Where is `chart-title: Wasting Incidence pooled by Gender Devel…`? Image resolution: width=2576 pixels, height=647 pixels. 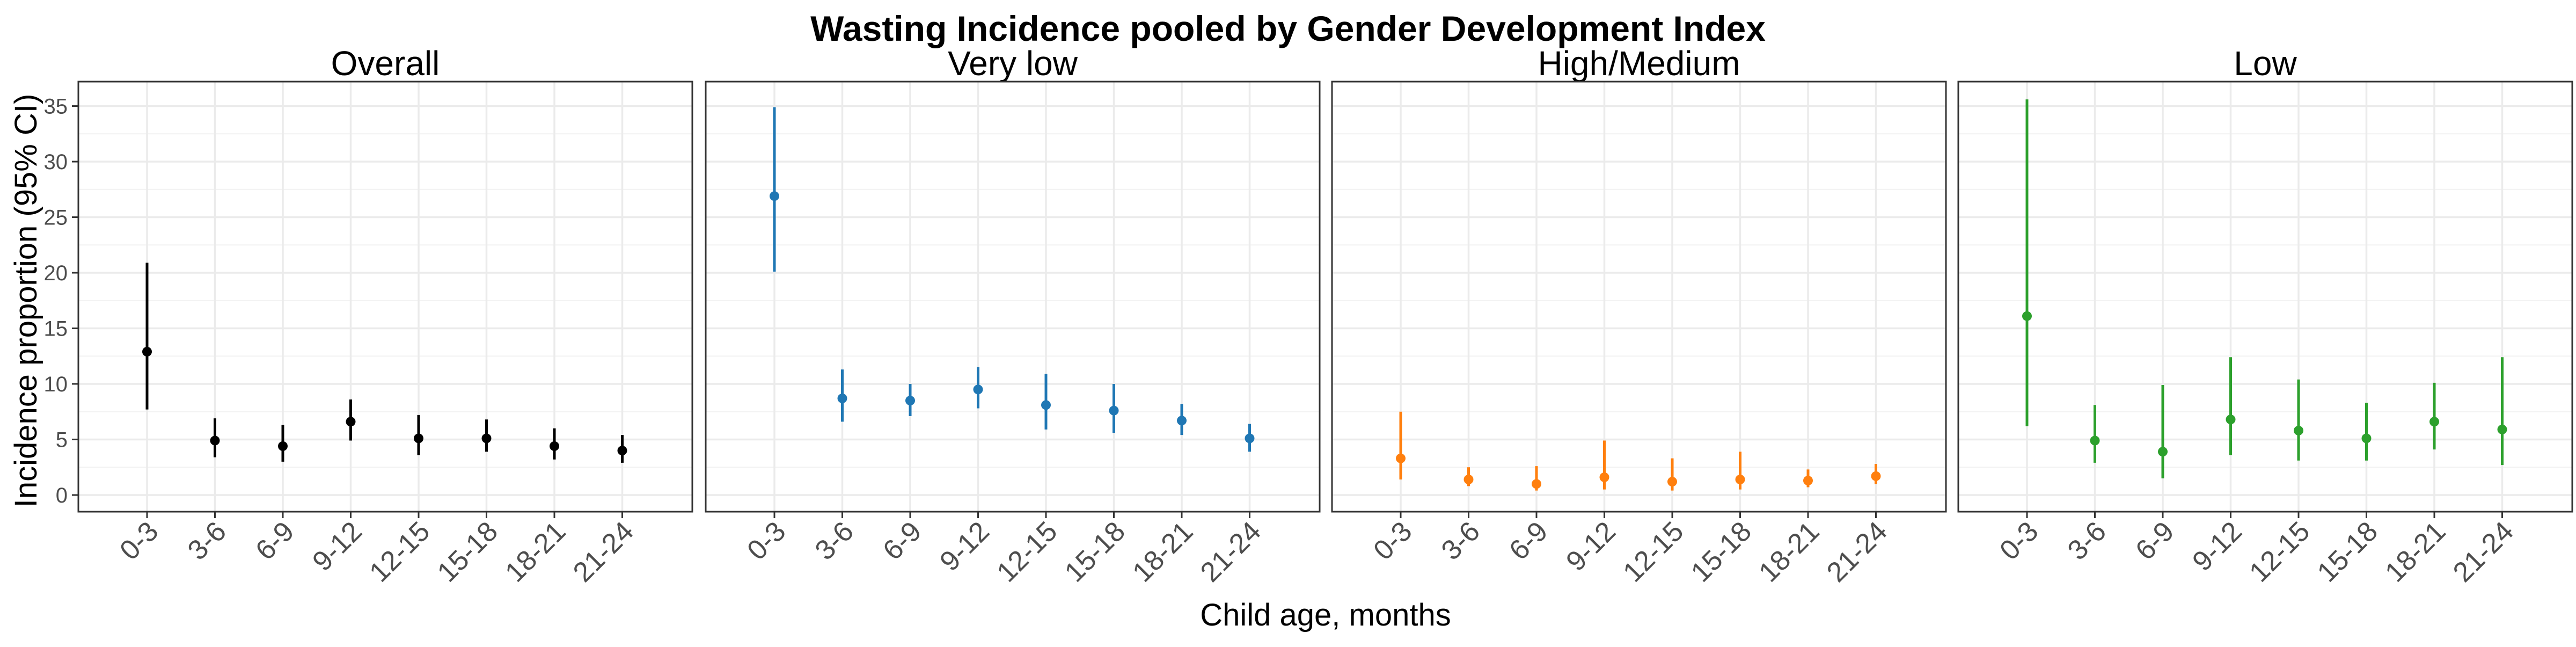
chart-title: Wasting Incidence pooled by Gender Devel… is located at coordinates (1288, 28).